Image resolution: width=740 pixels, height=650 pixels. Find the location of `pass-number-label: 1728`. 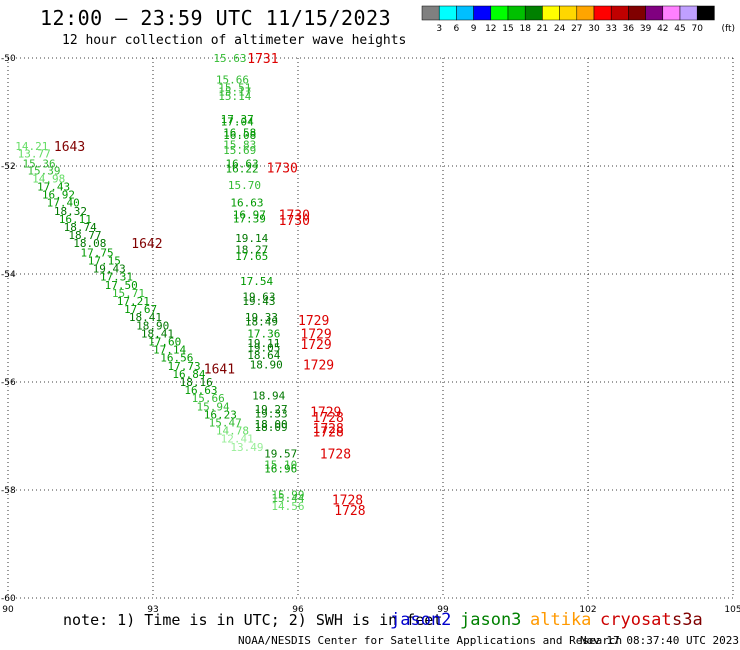

pass-number-label: 1728 is located at coordinates (328, 418).